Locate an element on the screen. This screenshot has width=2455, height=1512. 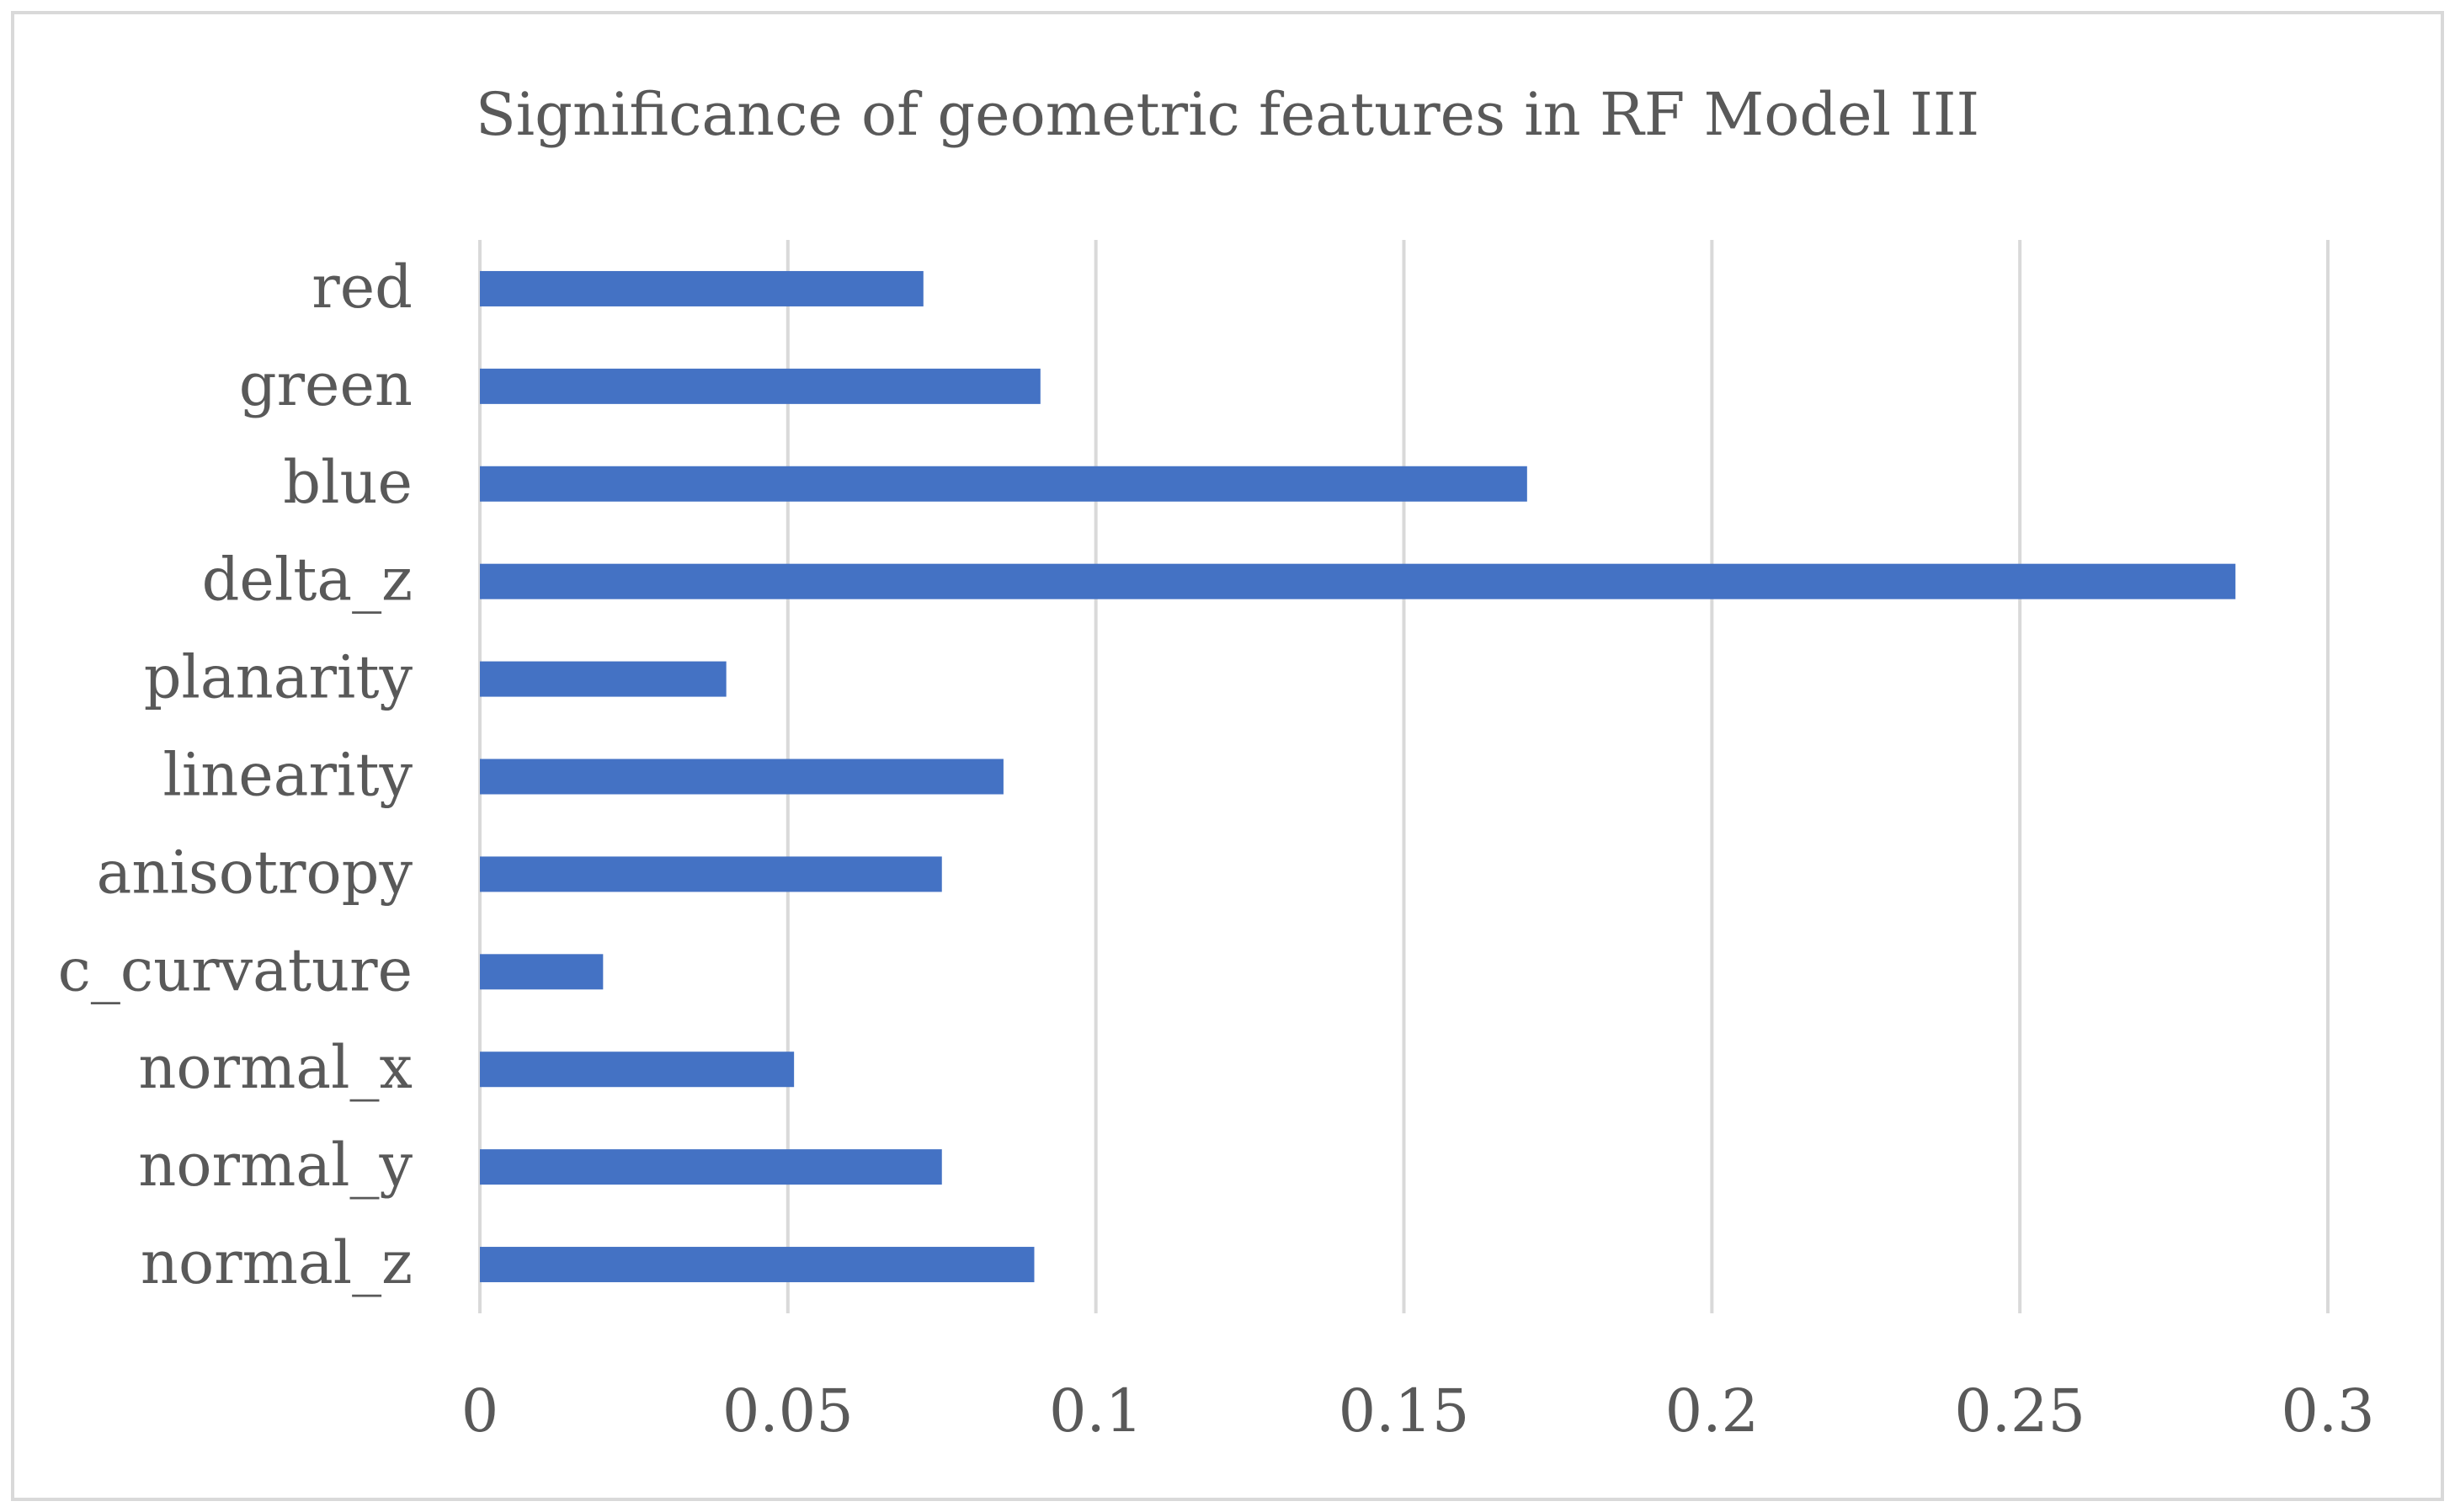
x-tick-label: 0.15 is located at coordinates (1404, 1410).